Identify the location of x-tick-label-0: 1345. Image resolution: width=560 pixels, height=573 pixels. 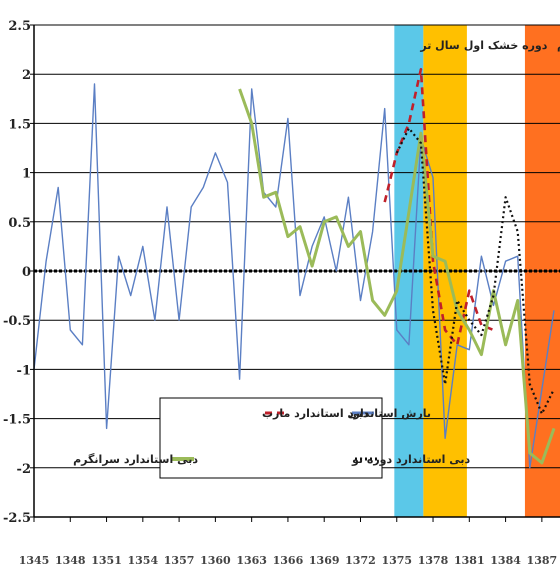
(34, 560).